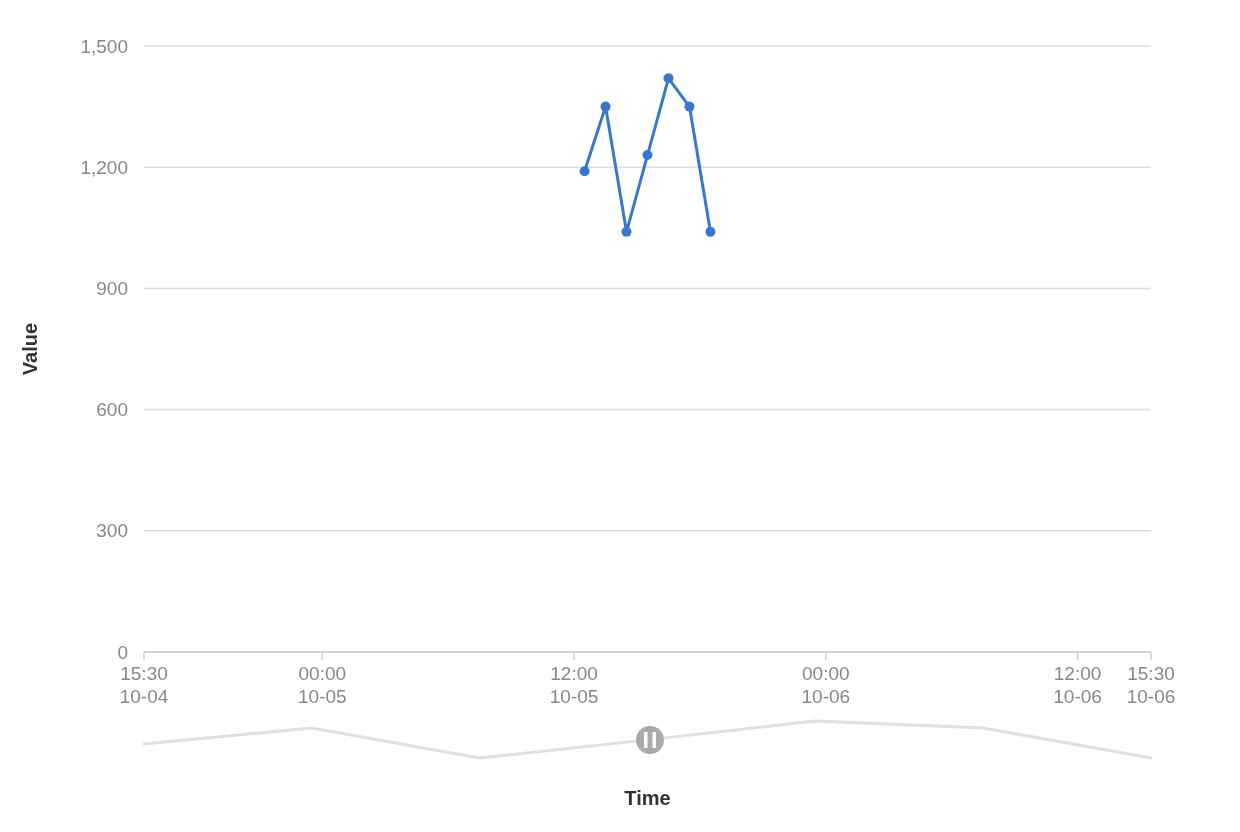 This screenshot has height=832, width=1240. I want to click on x-tick-label: 12:00 10-06, so click(1077, 685).